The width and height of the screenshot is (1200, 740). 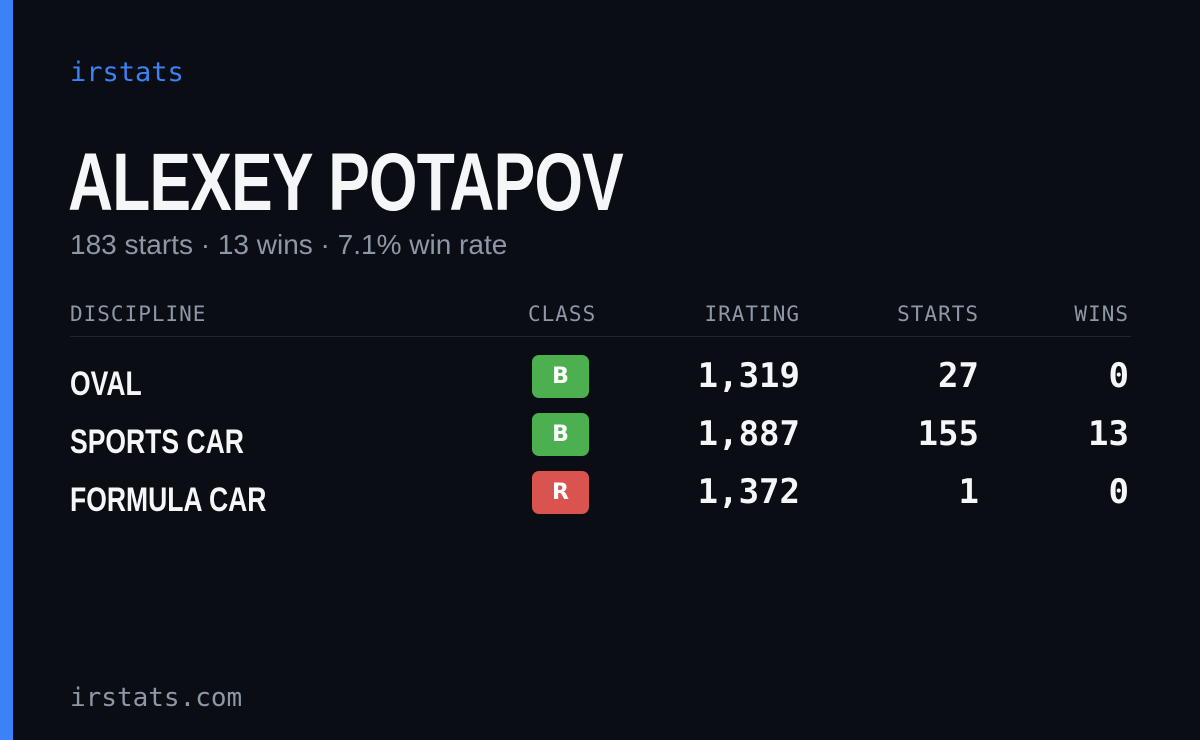 What do you see at coordinates (600, 379) in the screenshot?
I see `table-row: OVAL B 1,319 27 0` at bounding box center [600, 379].